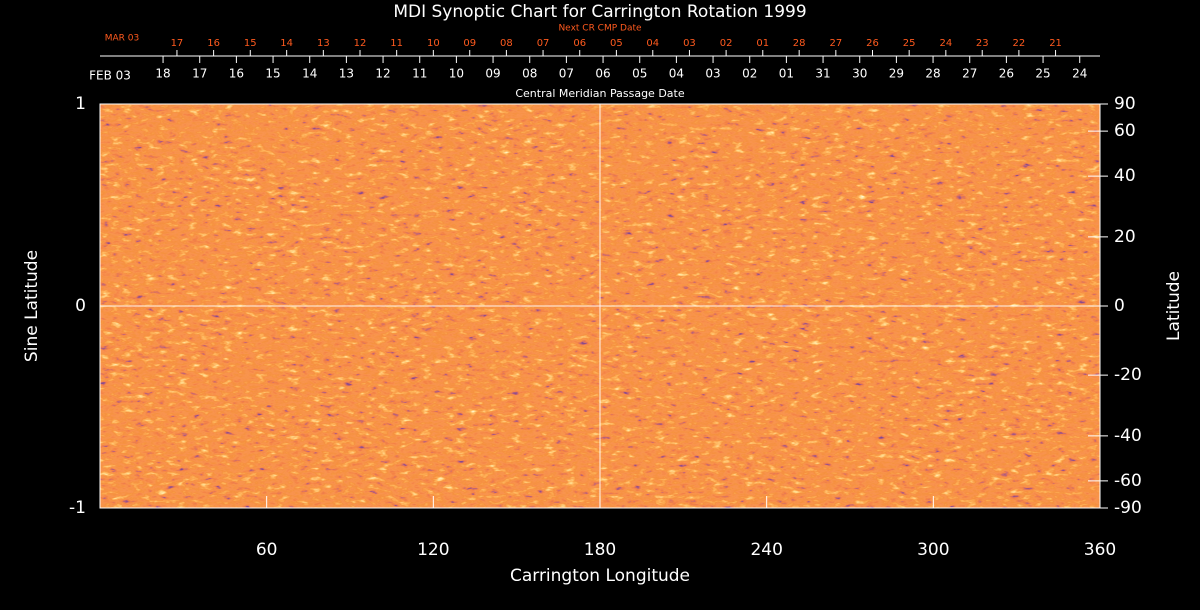 The height and width of the screenshot is (610, 1200). I want to click on next_cmp_axis-tick-label: 08, so click(506, 43).